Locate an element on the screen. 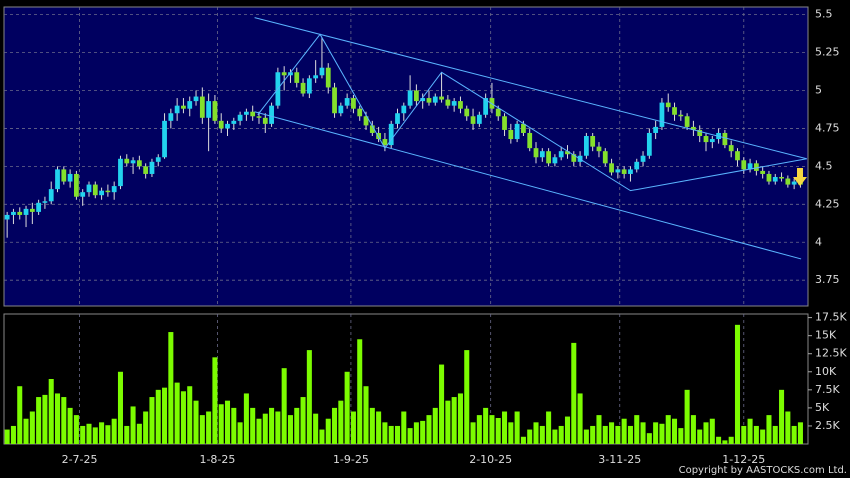 Image resolution: width=850 pixels, height=478 pixels. y-tick-label: 4 is located at coordinates (818, 241).